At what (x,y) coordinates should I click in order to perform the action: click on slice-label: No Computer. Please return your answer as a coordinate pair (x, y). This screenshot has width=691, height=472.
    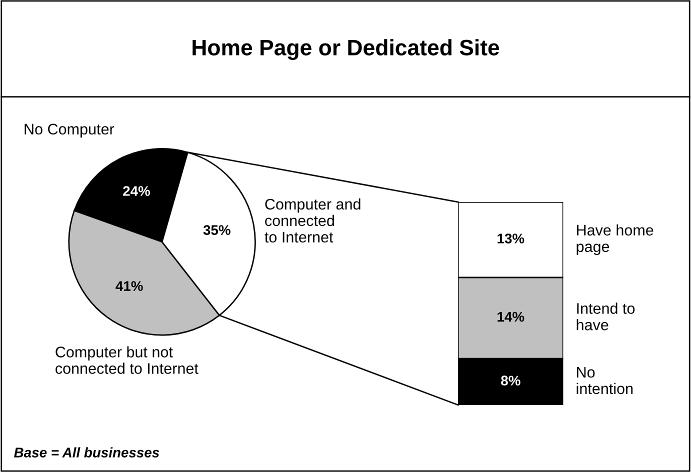
    Looking at the image, I should click on (69, 131).